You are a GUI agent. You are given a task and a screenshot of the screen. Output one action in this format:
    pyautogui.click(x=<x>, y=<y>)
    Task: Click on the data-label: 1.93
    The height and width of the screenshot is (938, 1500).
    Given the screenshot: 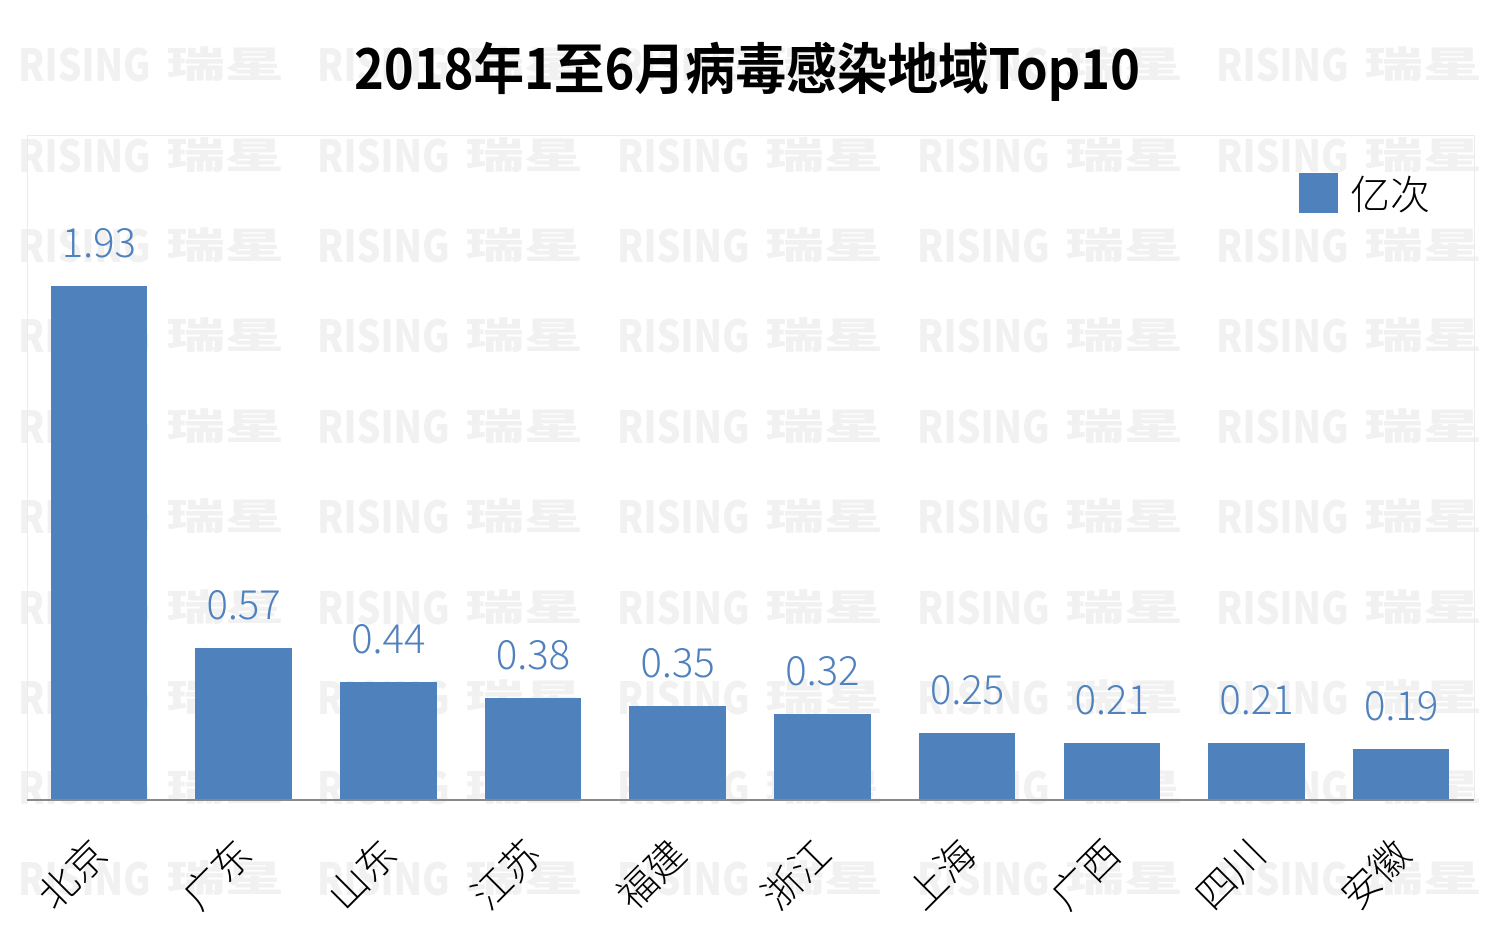 What is the action you would take?
    pyautogui.click(x=98, y=240)
    